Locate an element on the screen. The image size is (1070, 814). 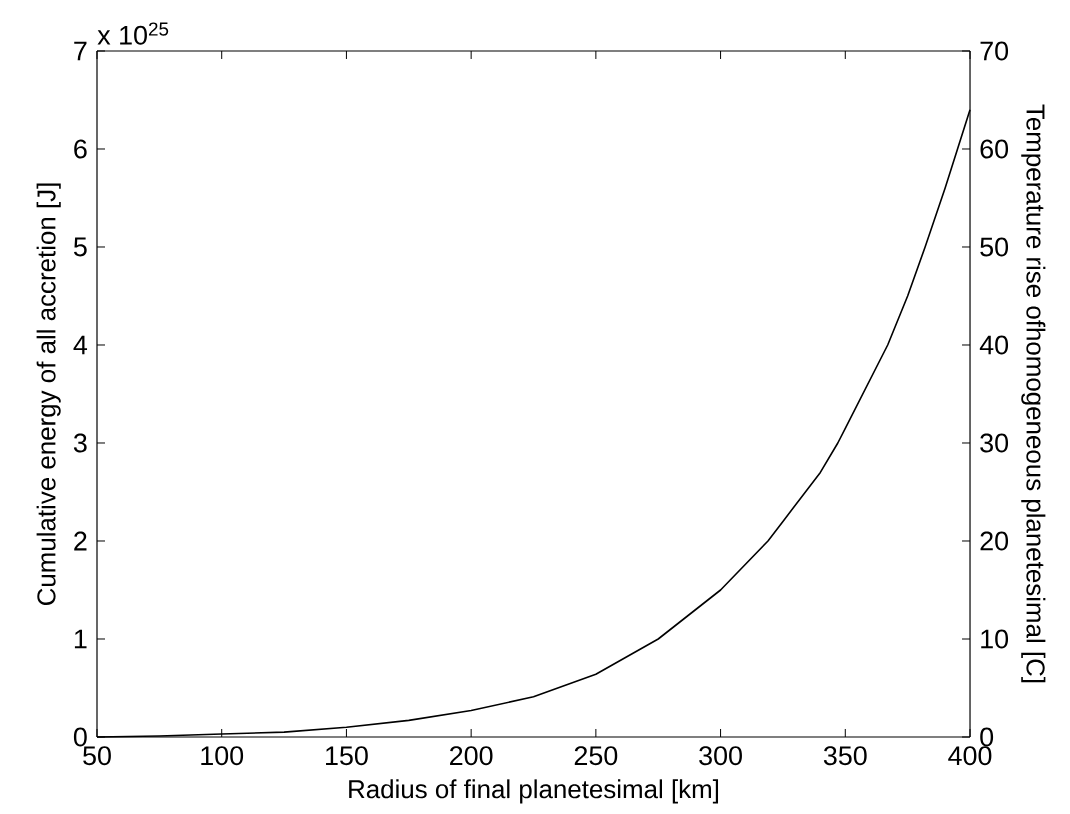
y2-axis-title: Temperature rise ofhomogeneous planetesimal [C] is located at coordinates (1033, 393).